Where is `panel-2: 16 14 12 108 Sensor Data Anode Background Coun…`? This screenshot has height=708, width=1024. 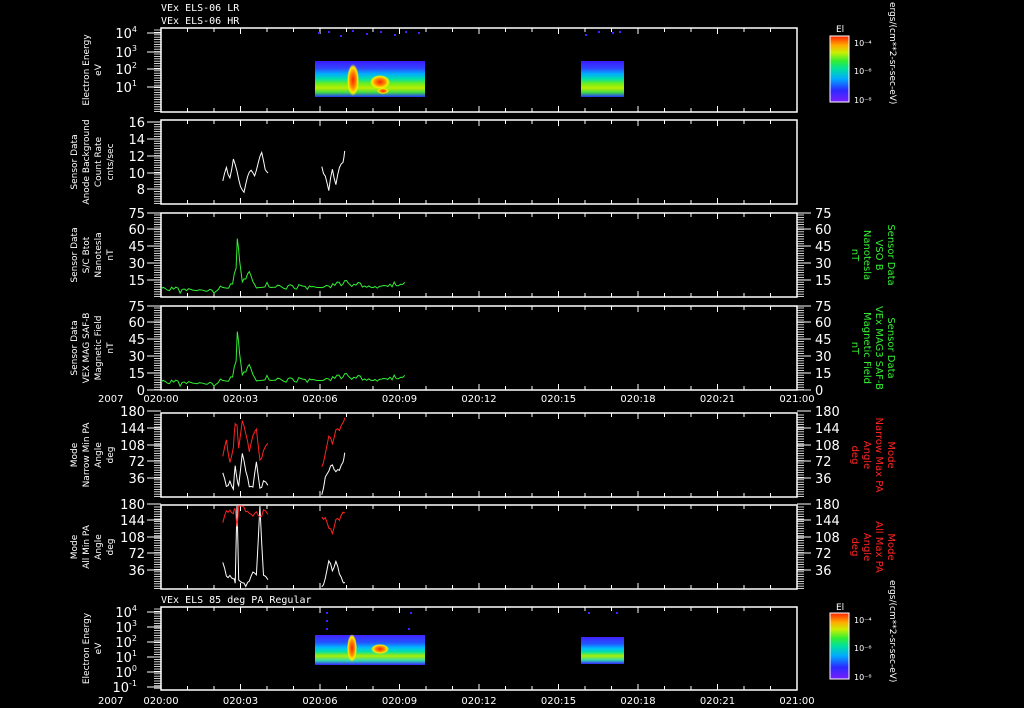 panel-2: 16 14 12 108 Sensor Data Anode Background Coun… is located at coordinates (434, 160).